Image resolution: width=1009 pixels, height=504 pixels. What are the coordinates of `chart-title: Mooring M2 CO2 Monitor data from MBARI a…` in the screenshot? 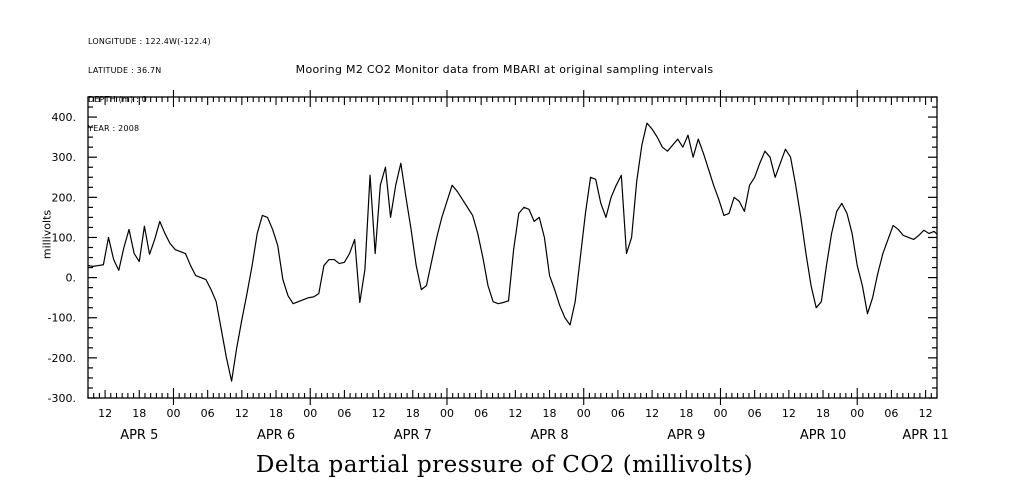 It's located at (504, 69).